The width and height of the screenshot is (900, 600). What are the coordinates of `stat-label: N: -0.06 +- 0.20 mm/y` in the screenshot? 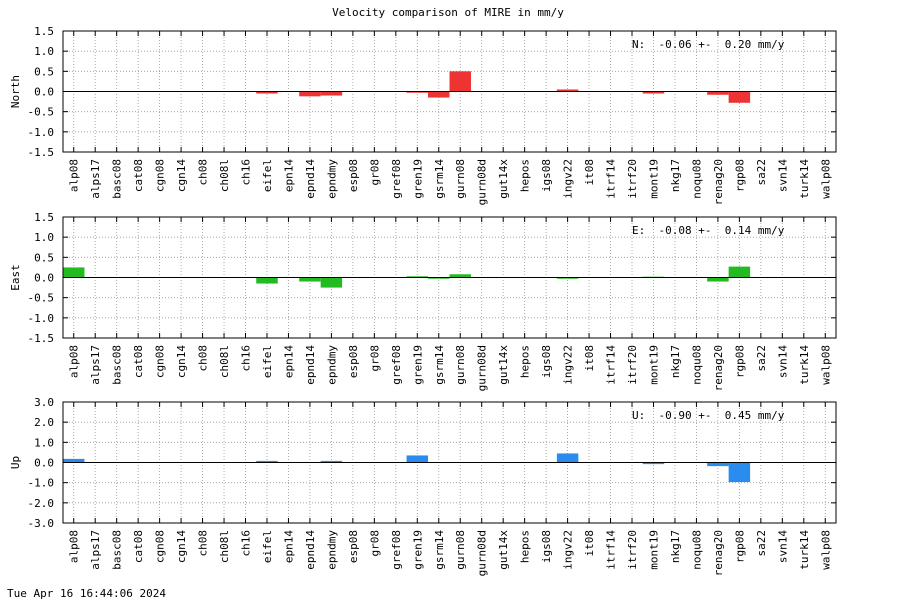 It's located at (708, 44).